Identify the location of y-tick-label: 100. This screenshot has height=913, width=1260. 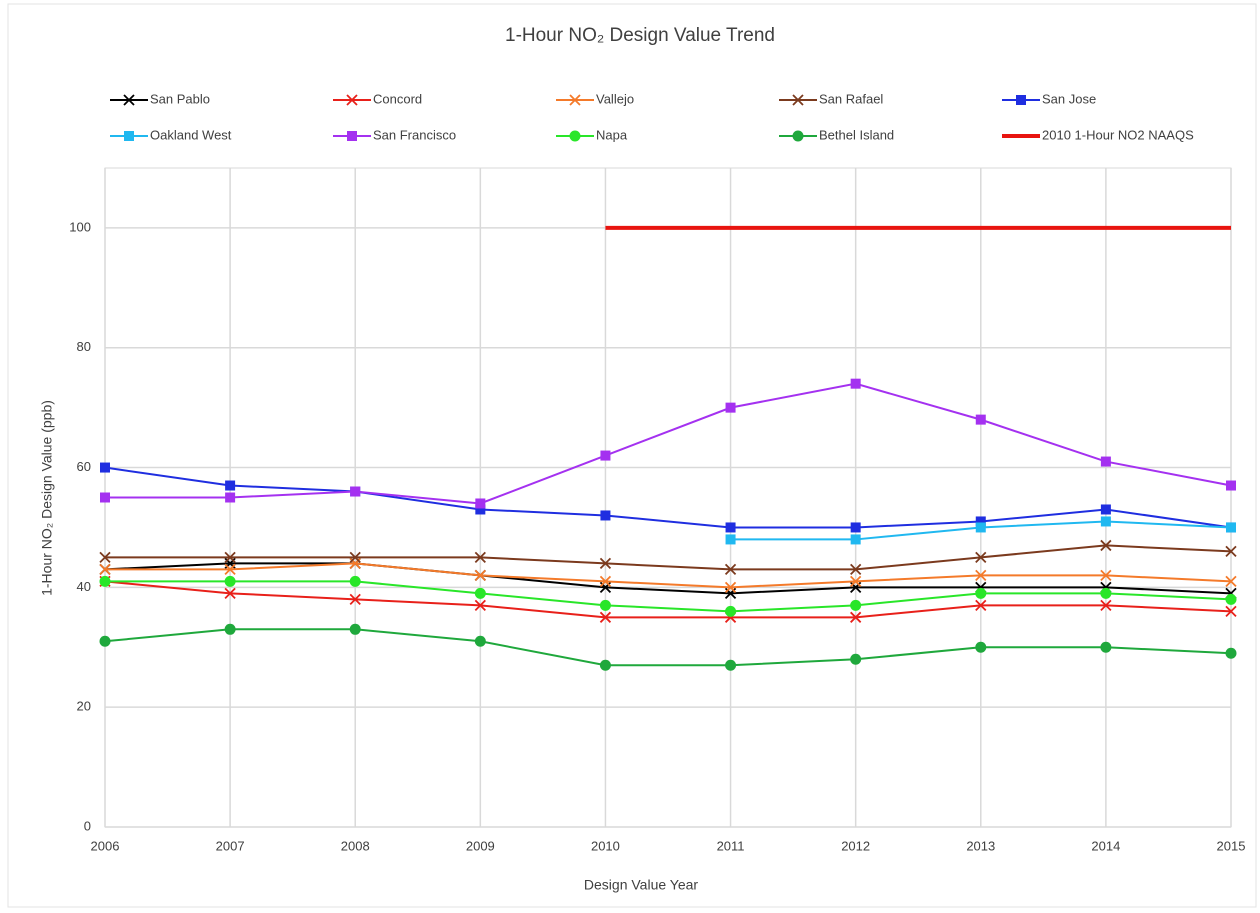
(80, 226).